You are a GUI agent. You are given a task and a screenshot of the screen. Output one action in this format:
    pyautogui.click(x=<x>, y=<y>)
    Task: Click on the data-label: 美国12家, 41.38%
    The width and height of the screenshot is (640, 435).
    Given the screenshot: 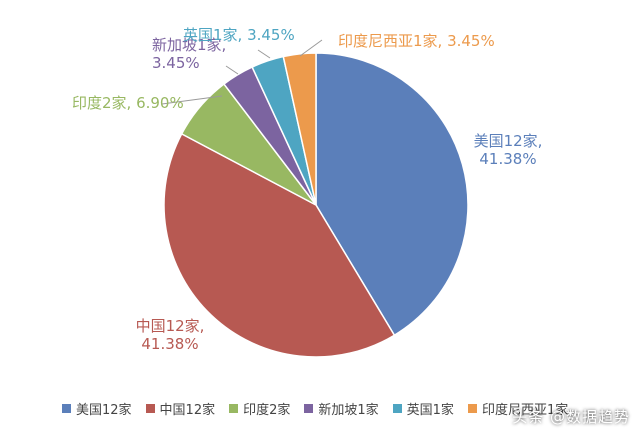 What is the action you would take?
    pyautogui.click(x=508, y=150)
    